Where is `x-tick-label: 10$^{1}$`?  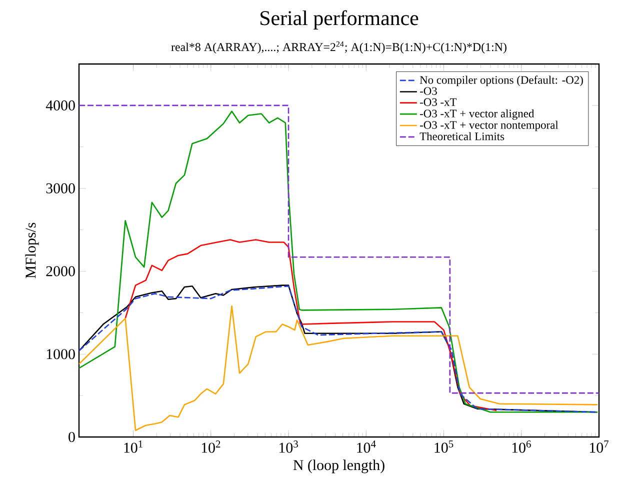 x-tick-label: 10$^{1}$ is located at coordinates (133, 446).